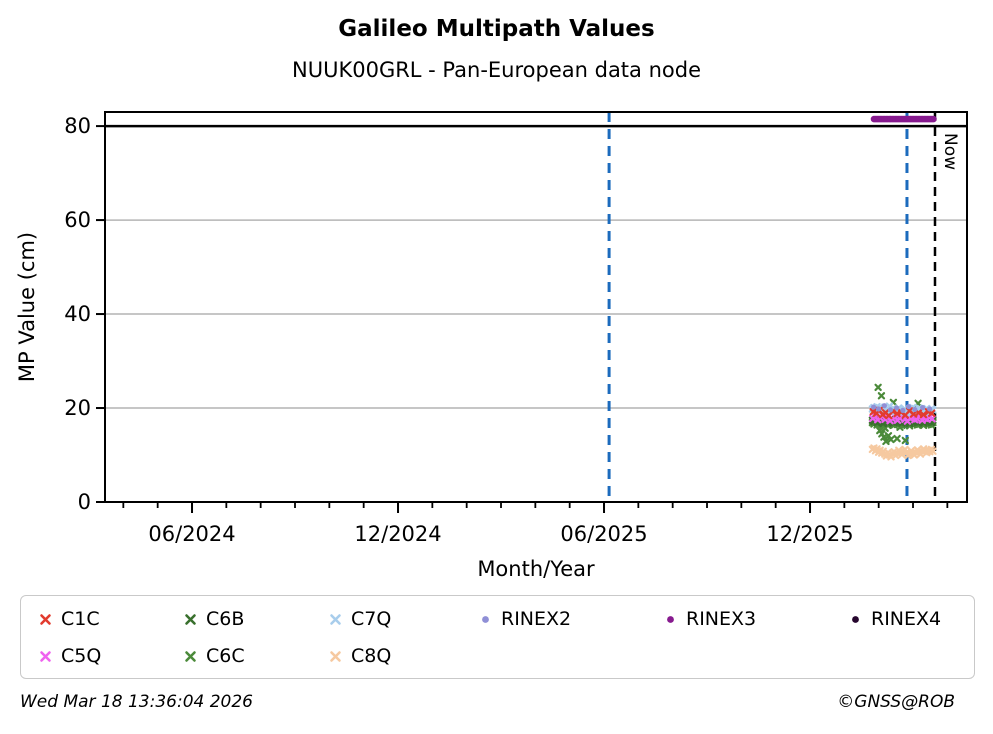 This screenshot has height=734, width=993. I want to click on x-tick-label: 06/2025, so click(603, 534).